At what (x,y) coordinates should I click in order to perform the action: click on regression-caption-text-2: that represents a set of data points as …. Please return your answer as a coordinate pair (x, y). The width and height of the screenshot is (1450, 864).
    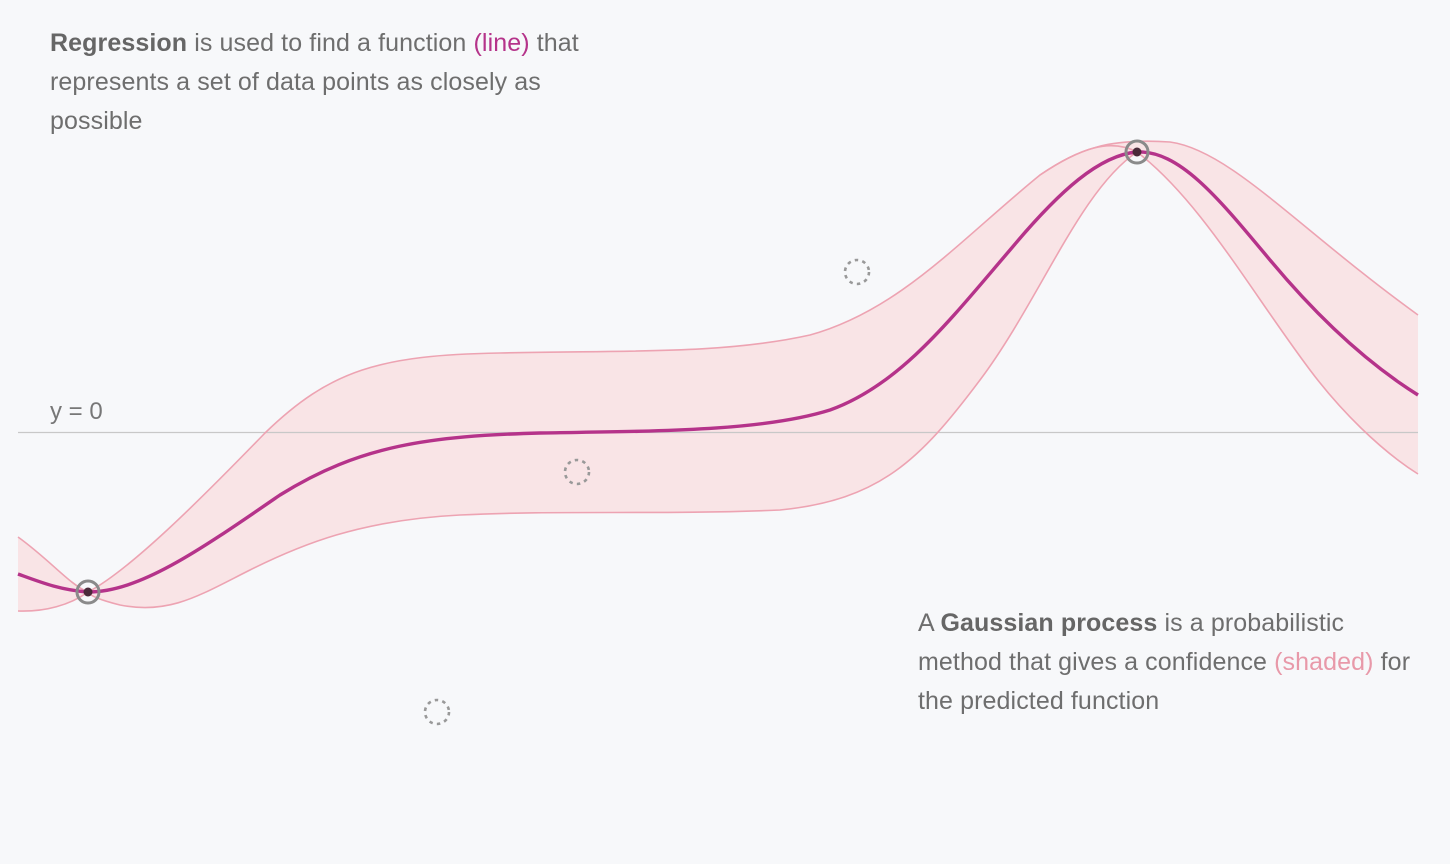
    Looking at the image, I should click on (314, 82).